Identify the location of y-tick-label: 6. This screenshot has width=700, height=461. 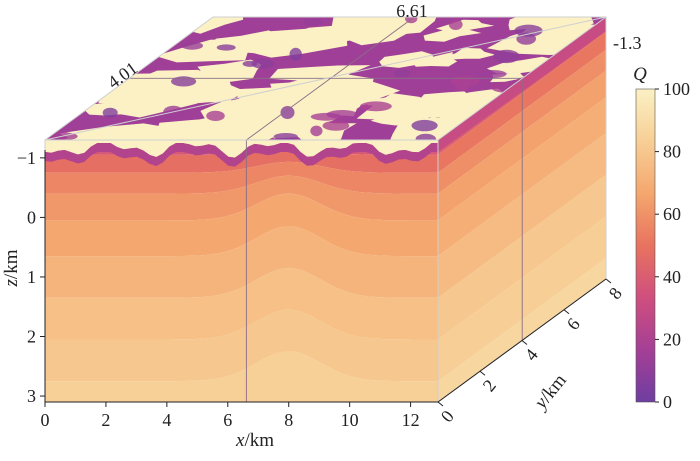
(573, 324).